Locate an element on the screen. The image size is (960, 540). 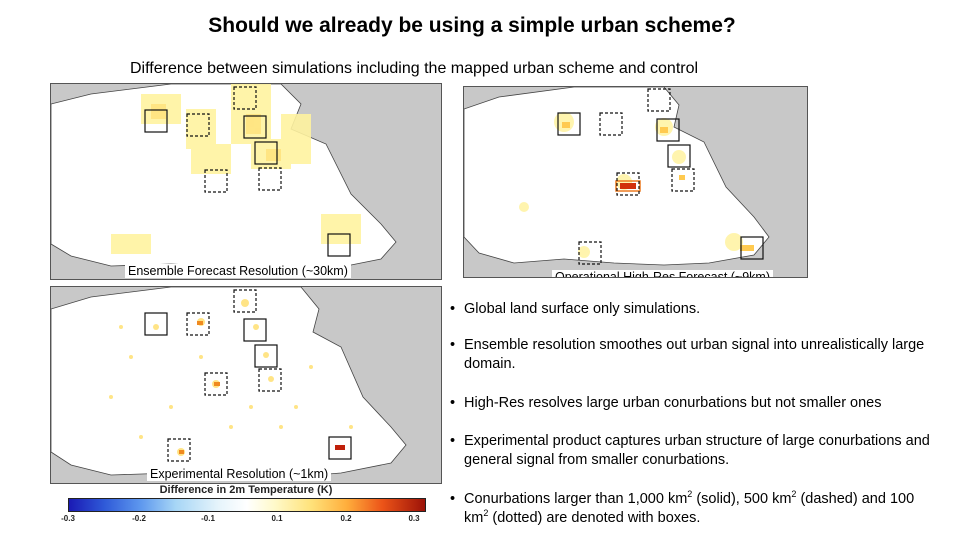
ensemble-map is located at coordinates (246, 181).